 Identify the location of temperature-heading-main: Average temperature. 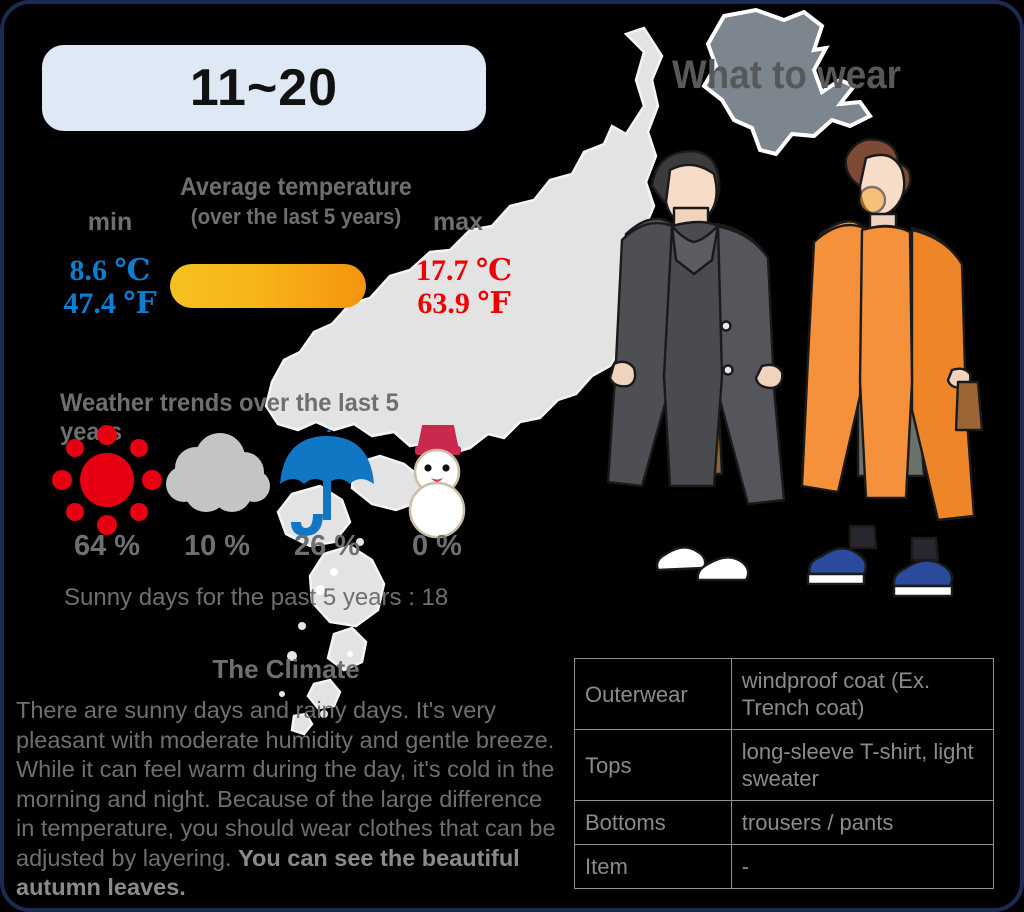
(296, 187).